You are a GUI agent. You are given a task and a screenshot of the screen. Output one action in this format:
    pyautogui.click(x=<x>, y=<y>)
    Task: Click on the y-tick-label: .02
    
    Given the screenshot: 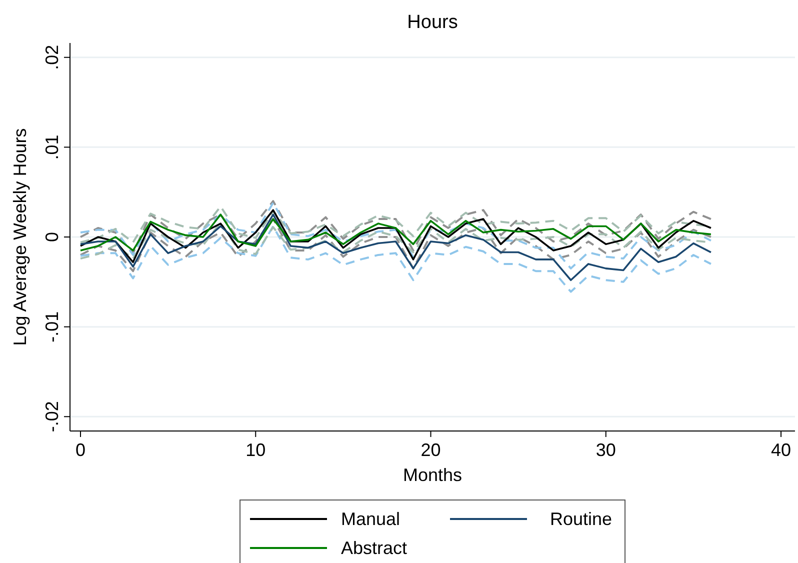 What is the action you would take?
    pyautogui.click(x=52, y=57)
    